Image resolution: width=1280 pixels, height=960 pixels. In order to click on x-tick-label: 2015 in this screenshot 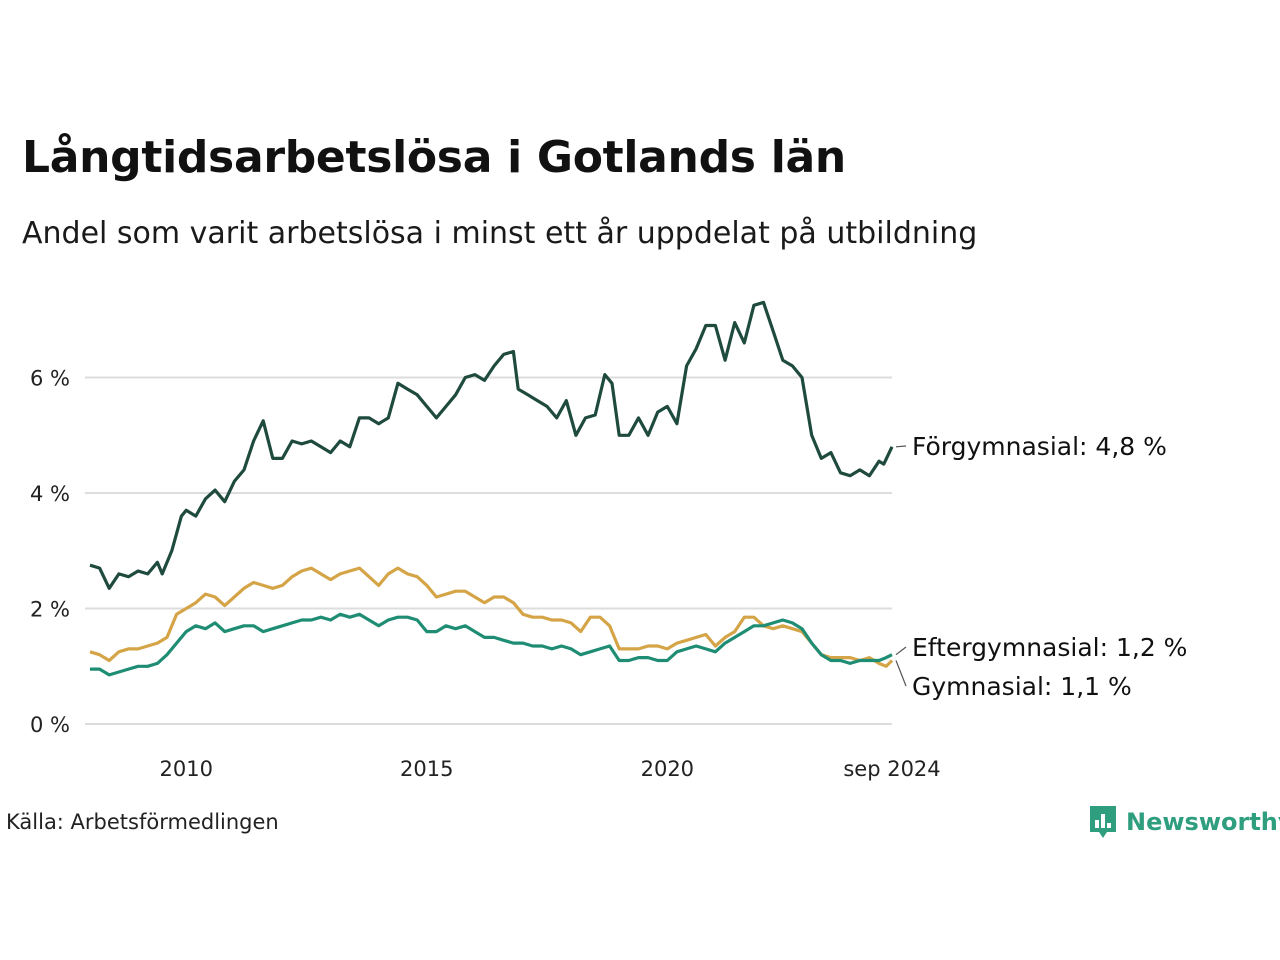, I will do `click(426, 769)`.